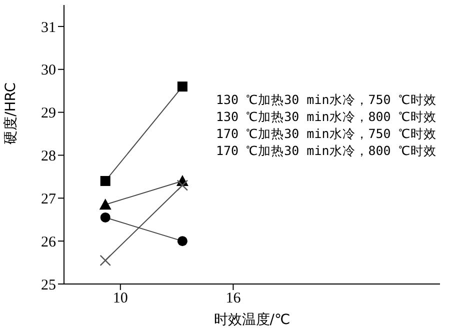 The width and height of the screenshot is (466, 332). What do you see at coordinates (48, 28) in the screenshot?
I see `y-tick-label: 31` at bounding box center [48, 28].